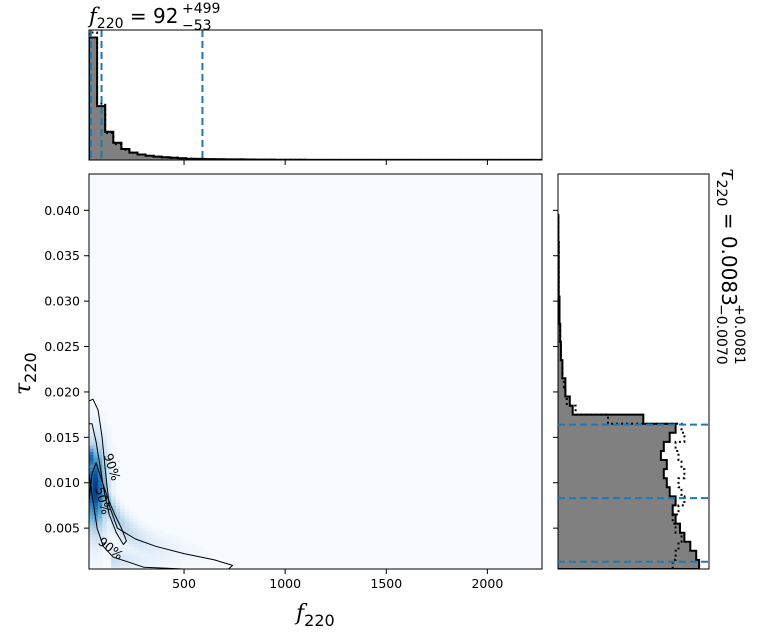 This screenshot has width=757, height=635. I want to click on right-panel-frame, so click(633, 371).